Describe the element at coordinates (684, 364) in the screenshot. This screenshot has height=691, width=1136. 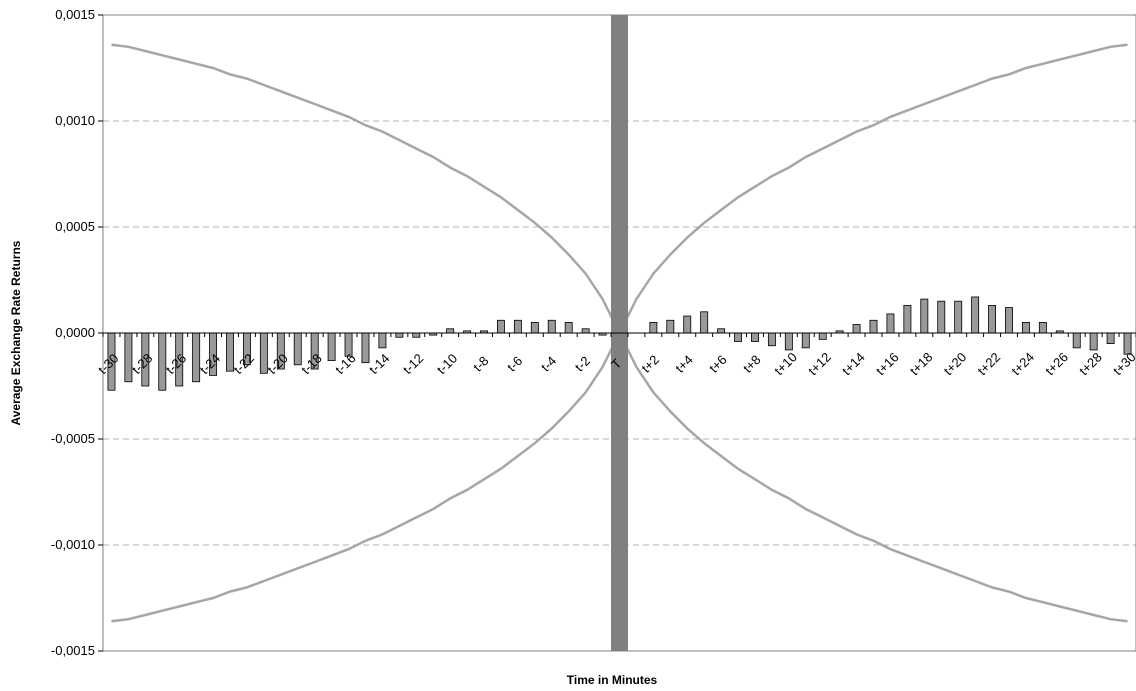
I see `x-tick-label: t+4` at that location.